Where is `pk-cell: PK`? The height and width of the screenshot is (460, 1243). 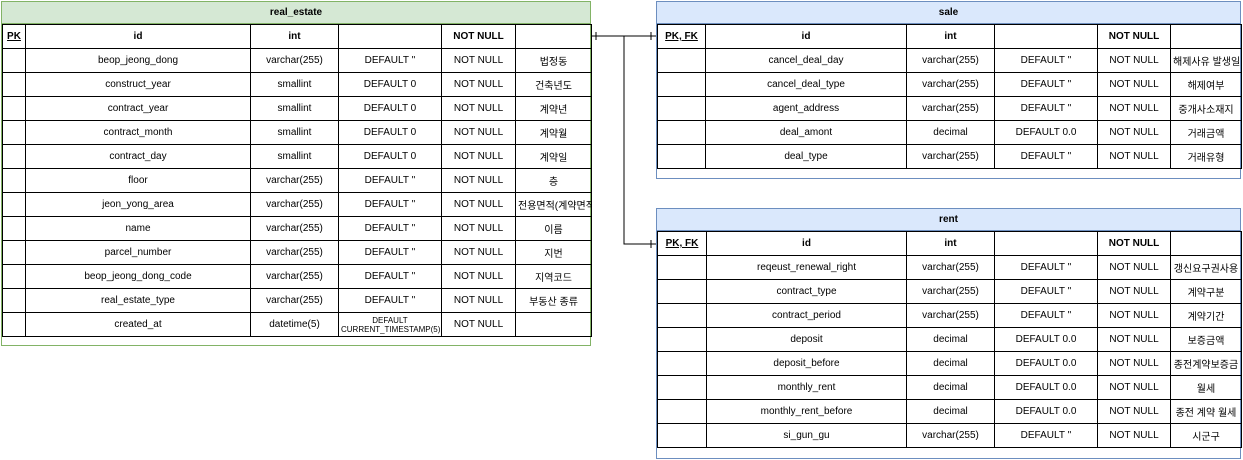
pk-cell: PK is located at coordinates (14, 36).